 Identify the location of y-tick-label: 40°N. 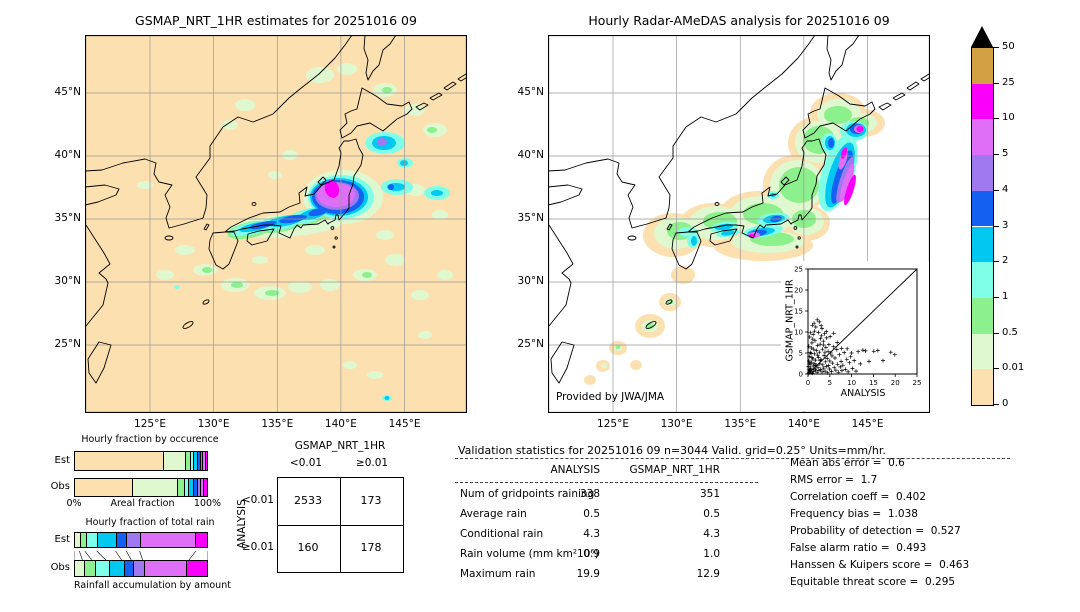
(530, 155).